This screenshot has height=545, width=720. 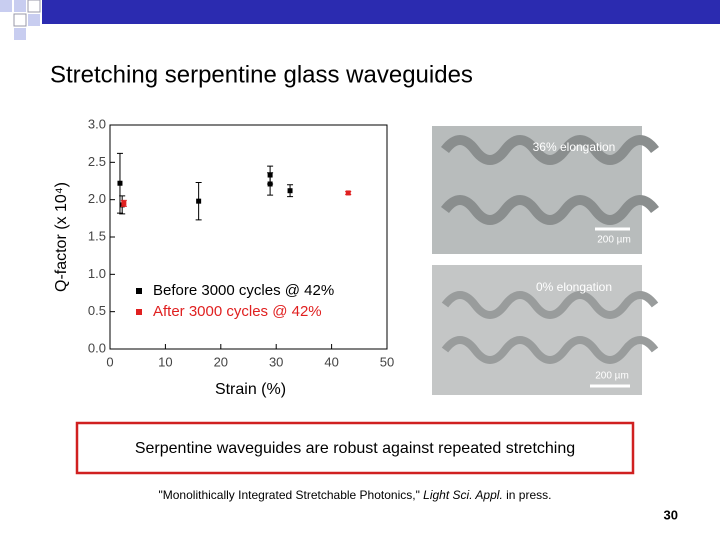 What do you see at coordinates (545, 190) in the screenshot?
I see `image-stretched: 36% elongation 200 µm` at bounding box center [545, 190].